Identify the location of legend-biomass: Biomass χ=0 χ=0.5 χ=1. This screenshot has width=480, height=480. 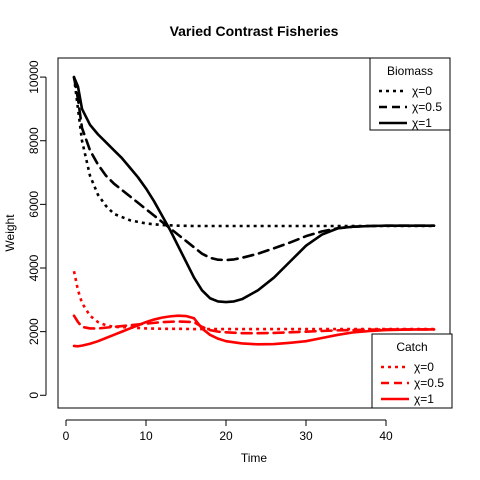
(410, 94).